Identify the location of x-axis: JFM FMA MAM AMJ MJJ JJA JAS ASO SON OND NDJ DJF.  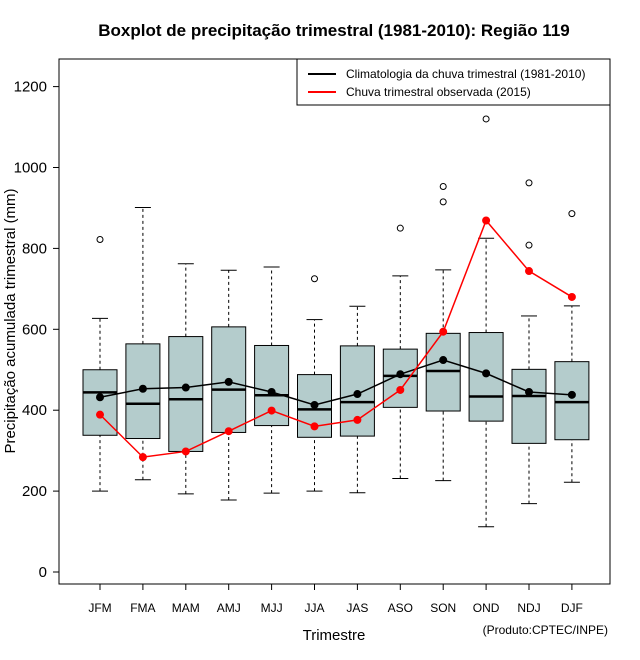
(335, 599).